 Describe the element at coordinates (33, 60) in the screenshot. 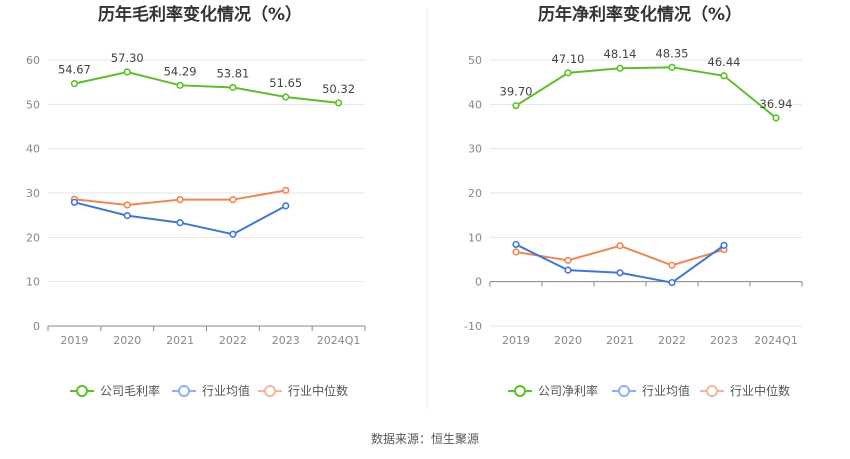

I see `y-tick-label: 60` at that location.